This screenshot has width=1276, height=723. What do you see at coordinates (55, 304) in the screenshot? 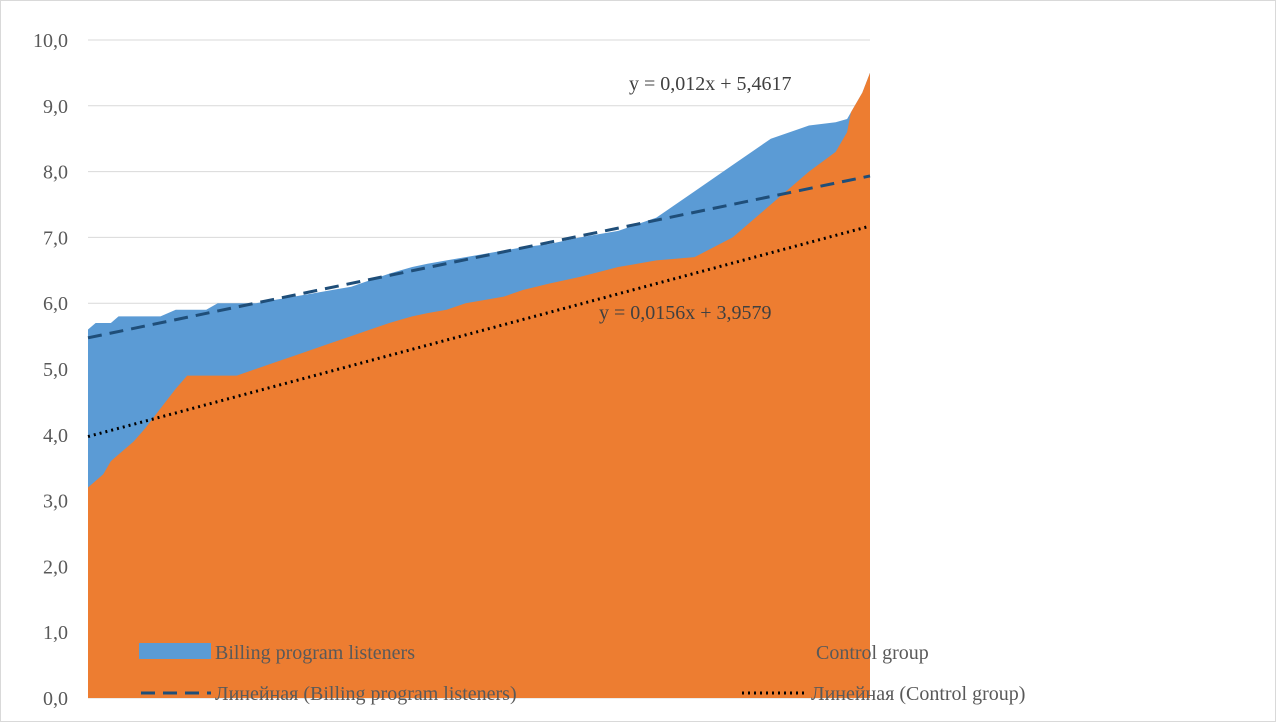
I see `y-tick-label: 6,0` at bounding box center [55, 304].